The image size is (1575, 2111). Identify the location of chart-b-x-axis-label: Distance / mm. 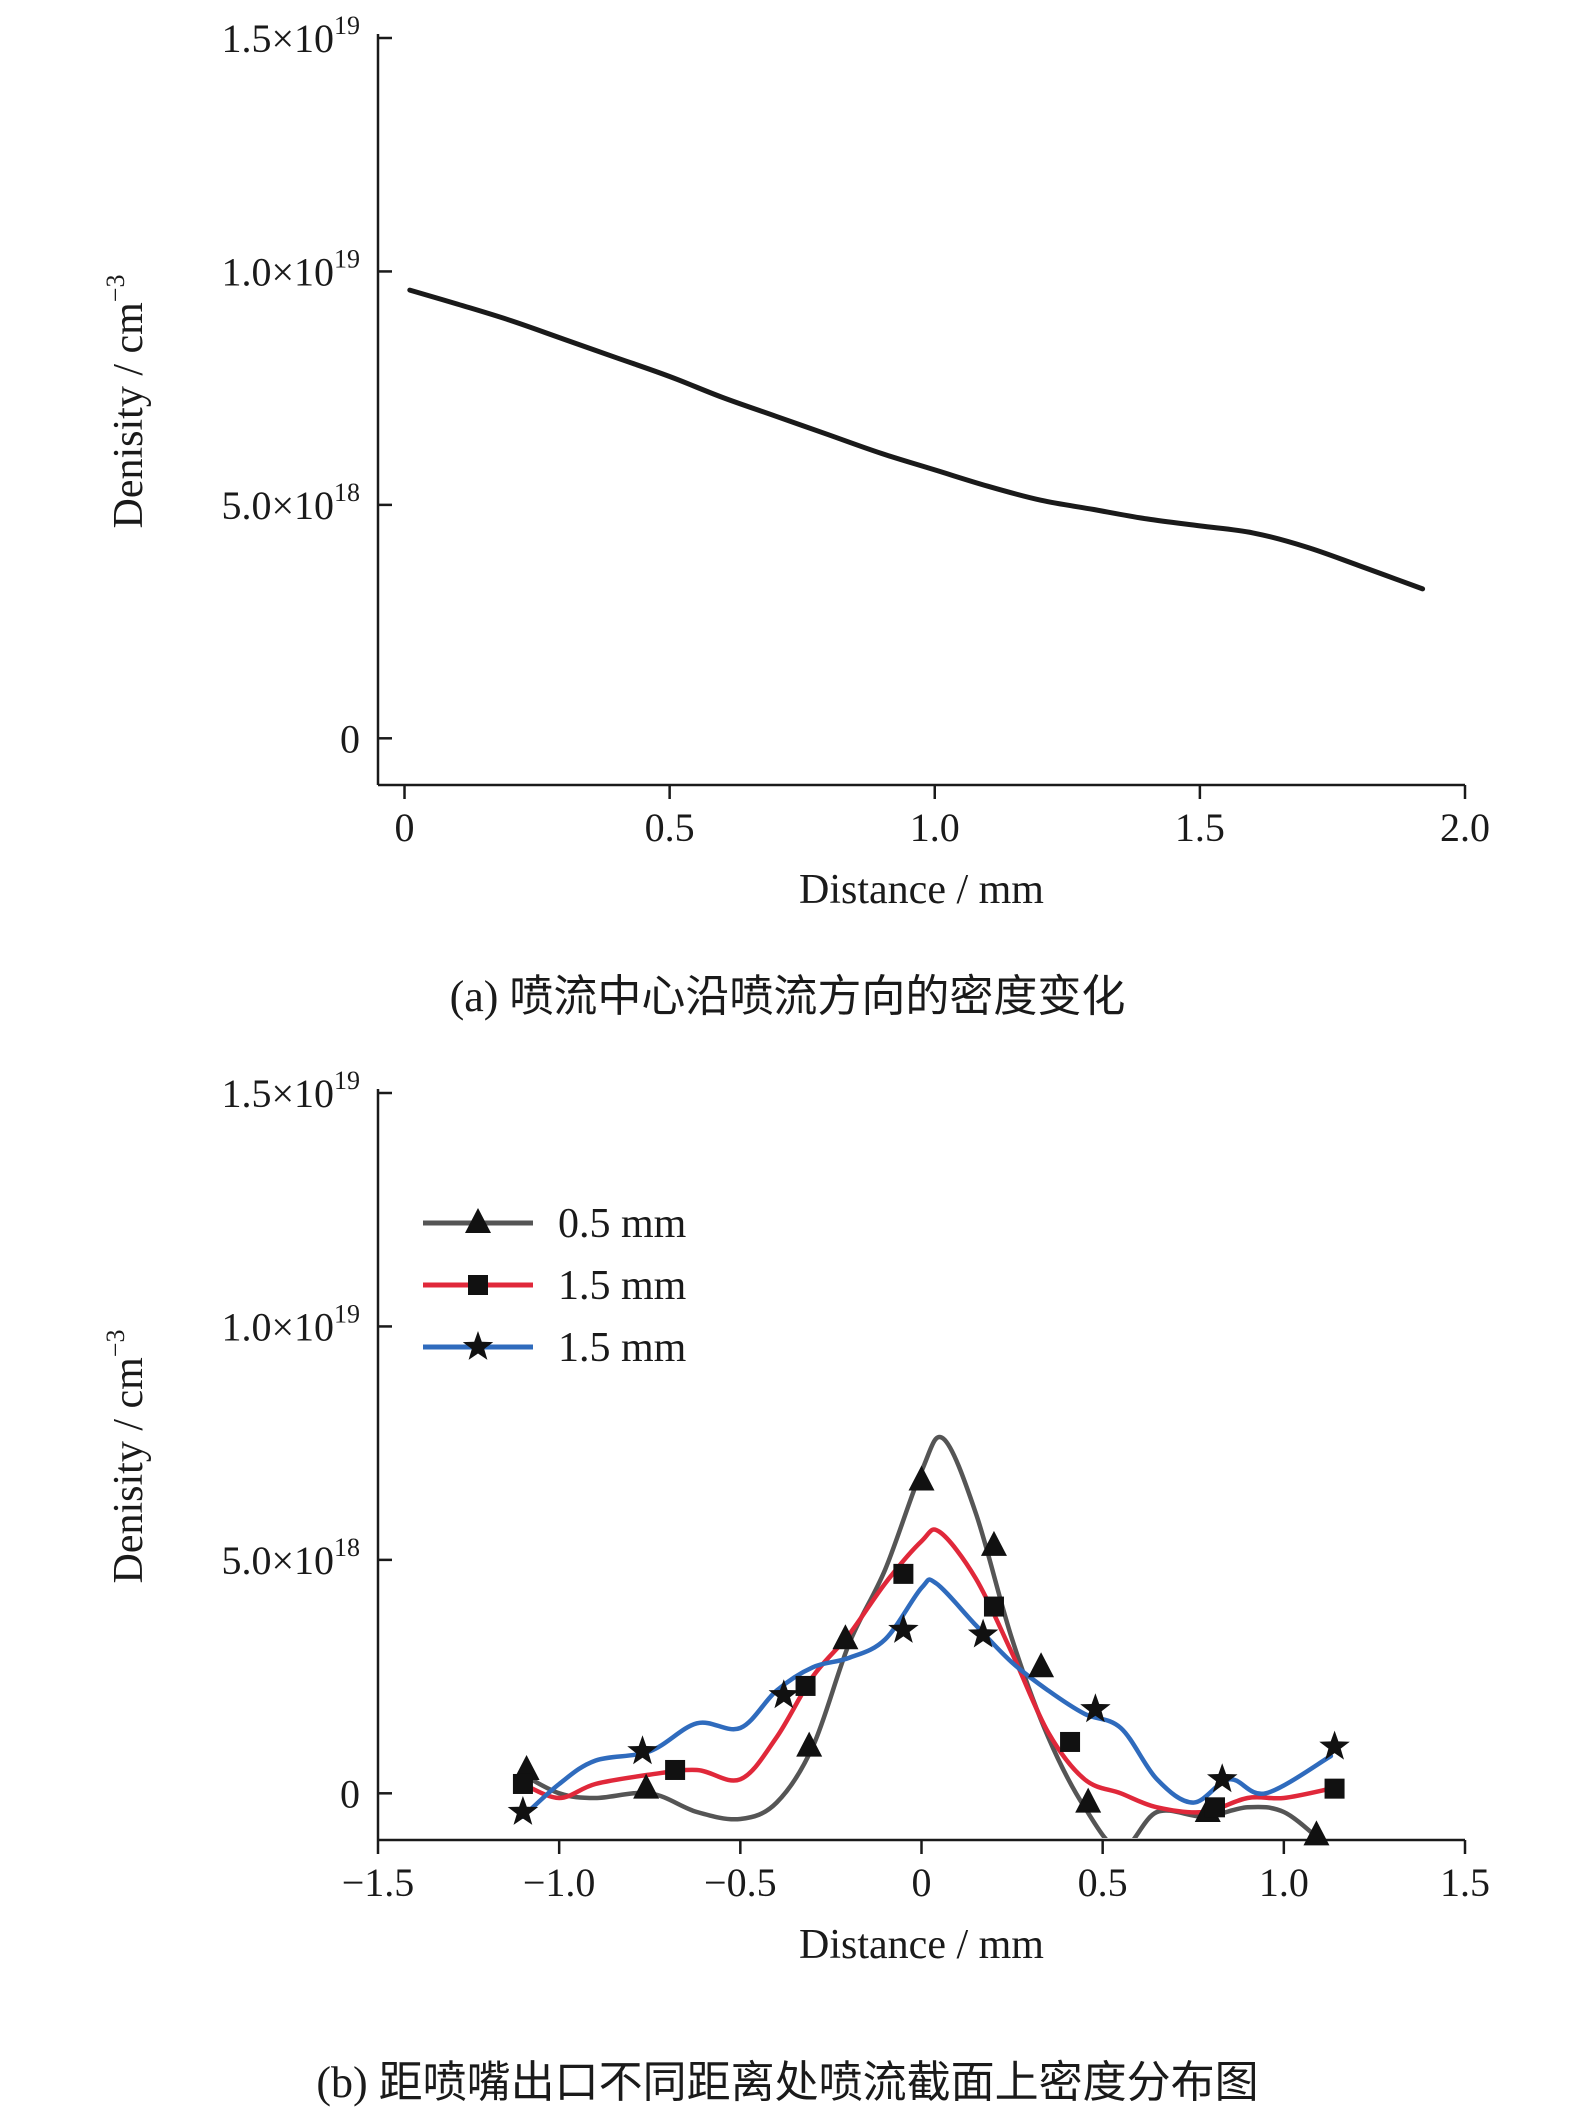
(921, 1945).